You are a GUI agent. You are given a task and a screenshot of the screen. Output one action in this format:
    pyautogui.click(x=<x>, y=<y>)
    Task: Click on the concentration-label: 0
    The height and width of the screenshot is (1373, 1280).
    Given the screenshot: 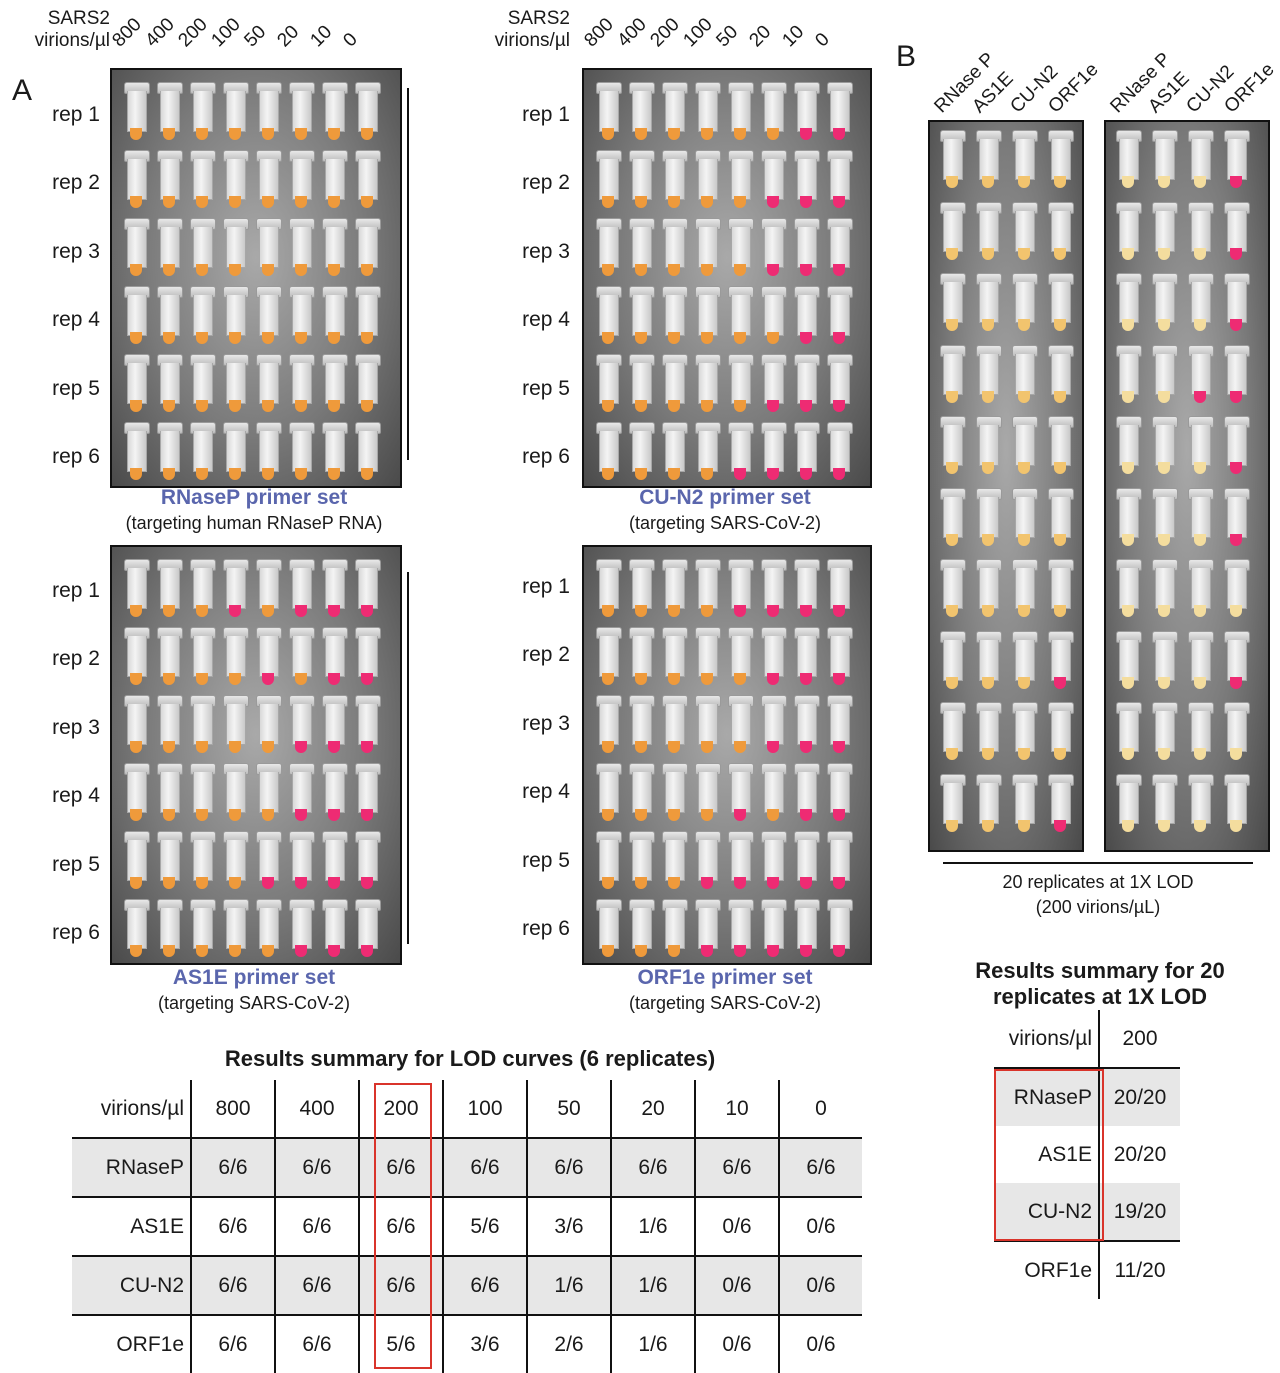 What is the action you would take?
    pyautogui.click(x=350, y=40)
    